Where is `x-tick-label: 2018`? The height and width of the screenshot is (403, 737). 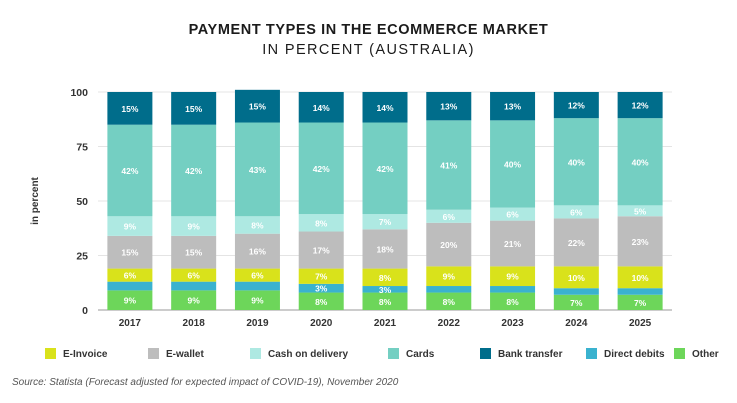 x-tick-label: 2018 is located at coordinates (194, 323).